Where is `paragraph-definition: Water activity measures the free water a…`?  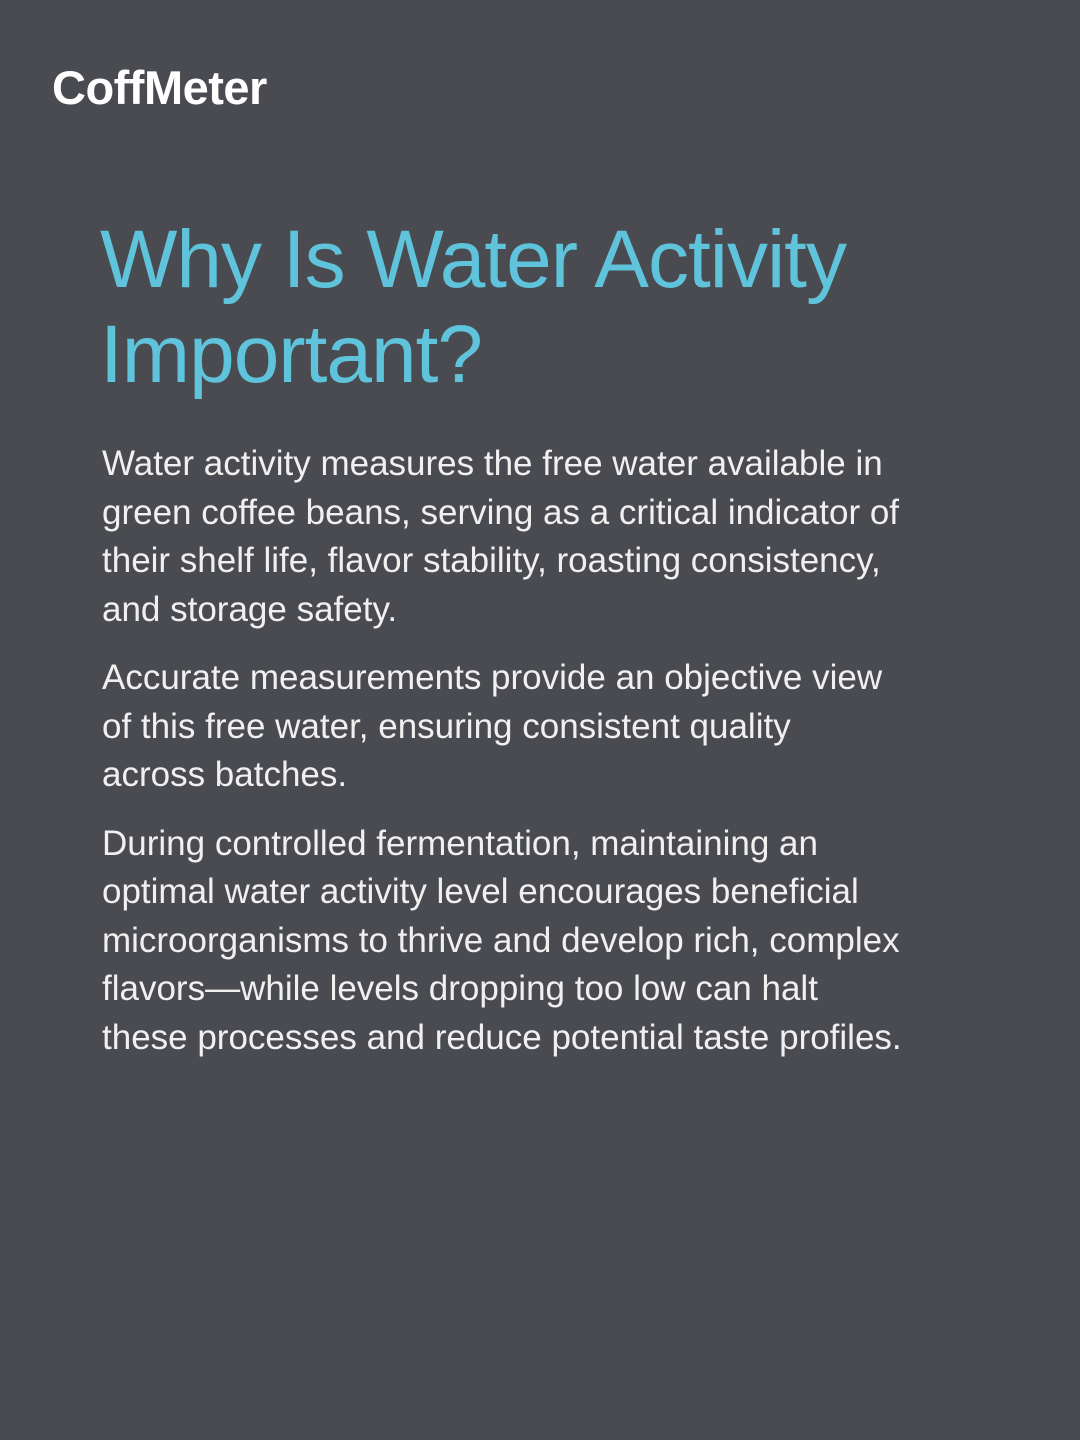 paragraph-definition: Water activity measures the free water a… is located at coordinates (501, 536).